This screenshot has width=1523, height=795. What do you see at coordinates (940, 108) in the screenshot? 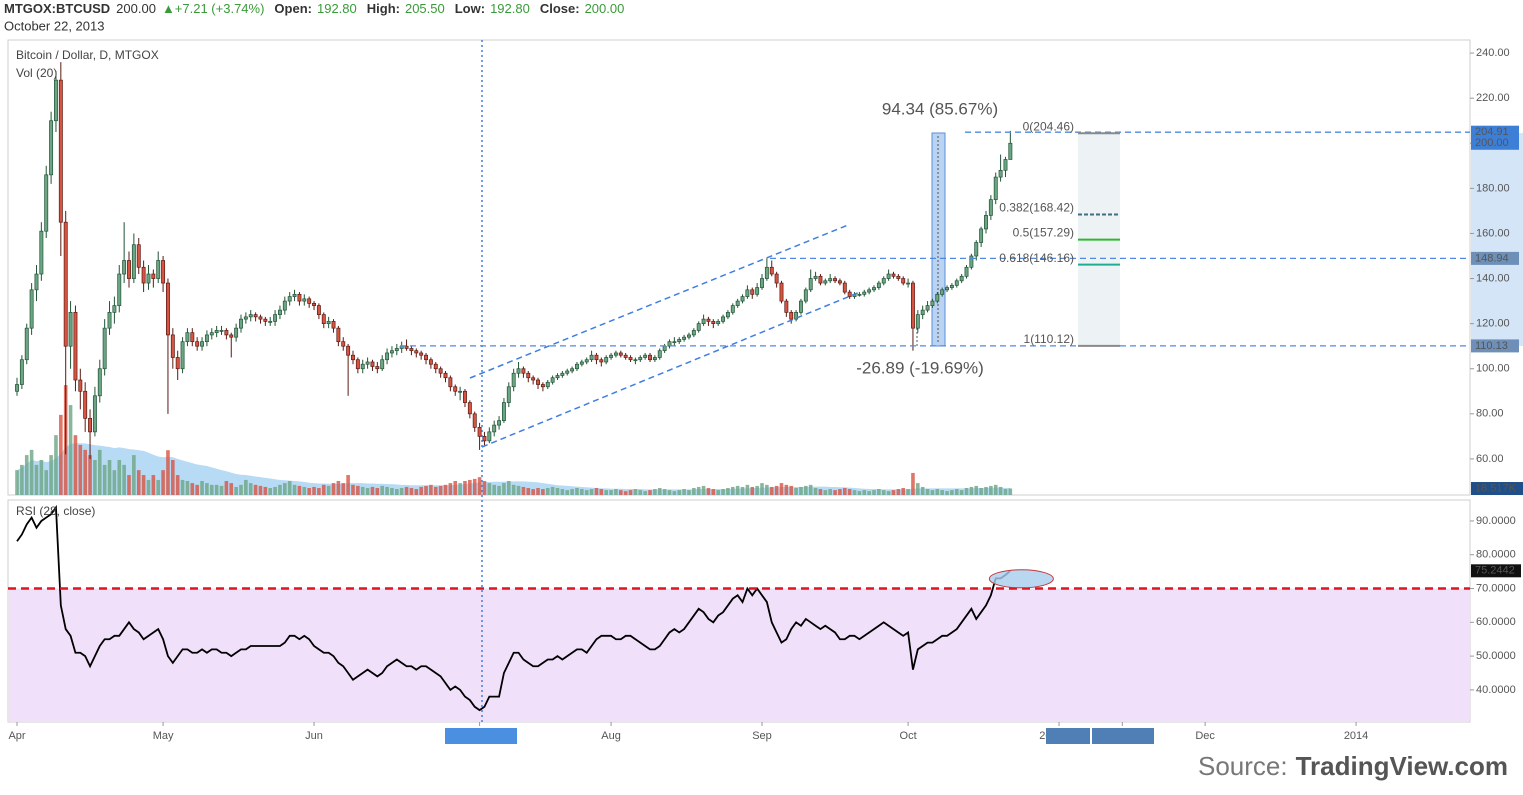
I see `measure-up: 94.34 (85.67%)` at bounding box center [940, 108].